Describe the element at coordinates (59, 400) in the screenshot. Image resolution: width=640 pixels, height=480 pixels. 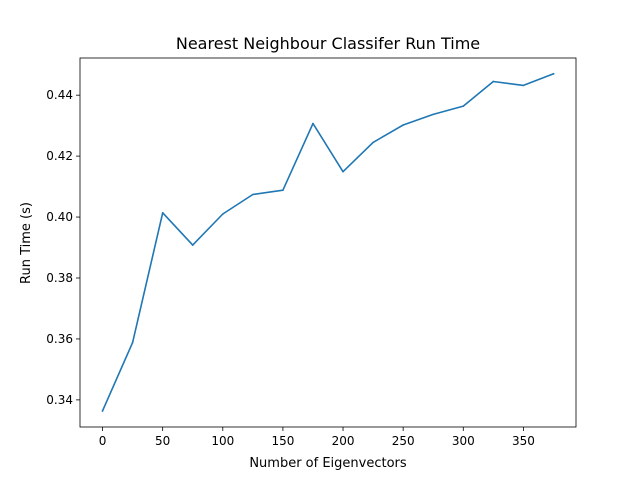
I see `y-tick-label: 0.34` at that location.